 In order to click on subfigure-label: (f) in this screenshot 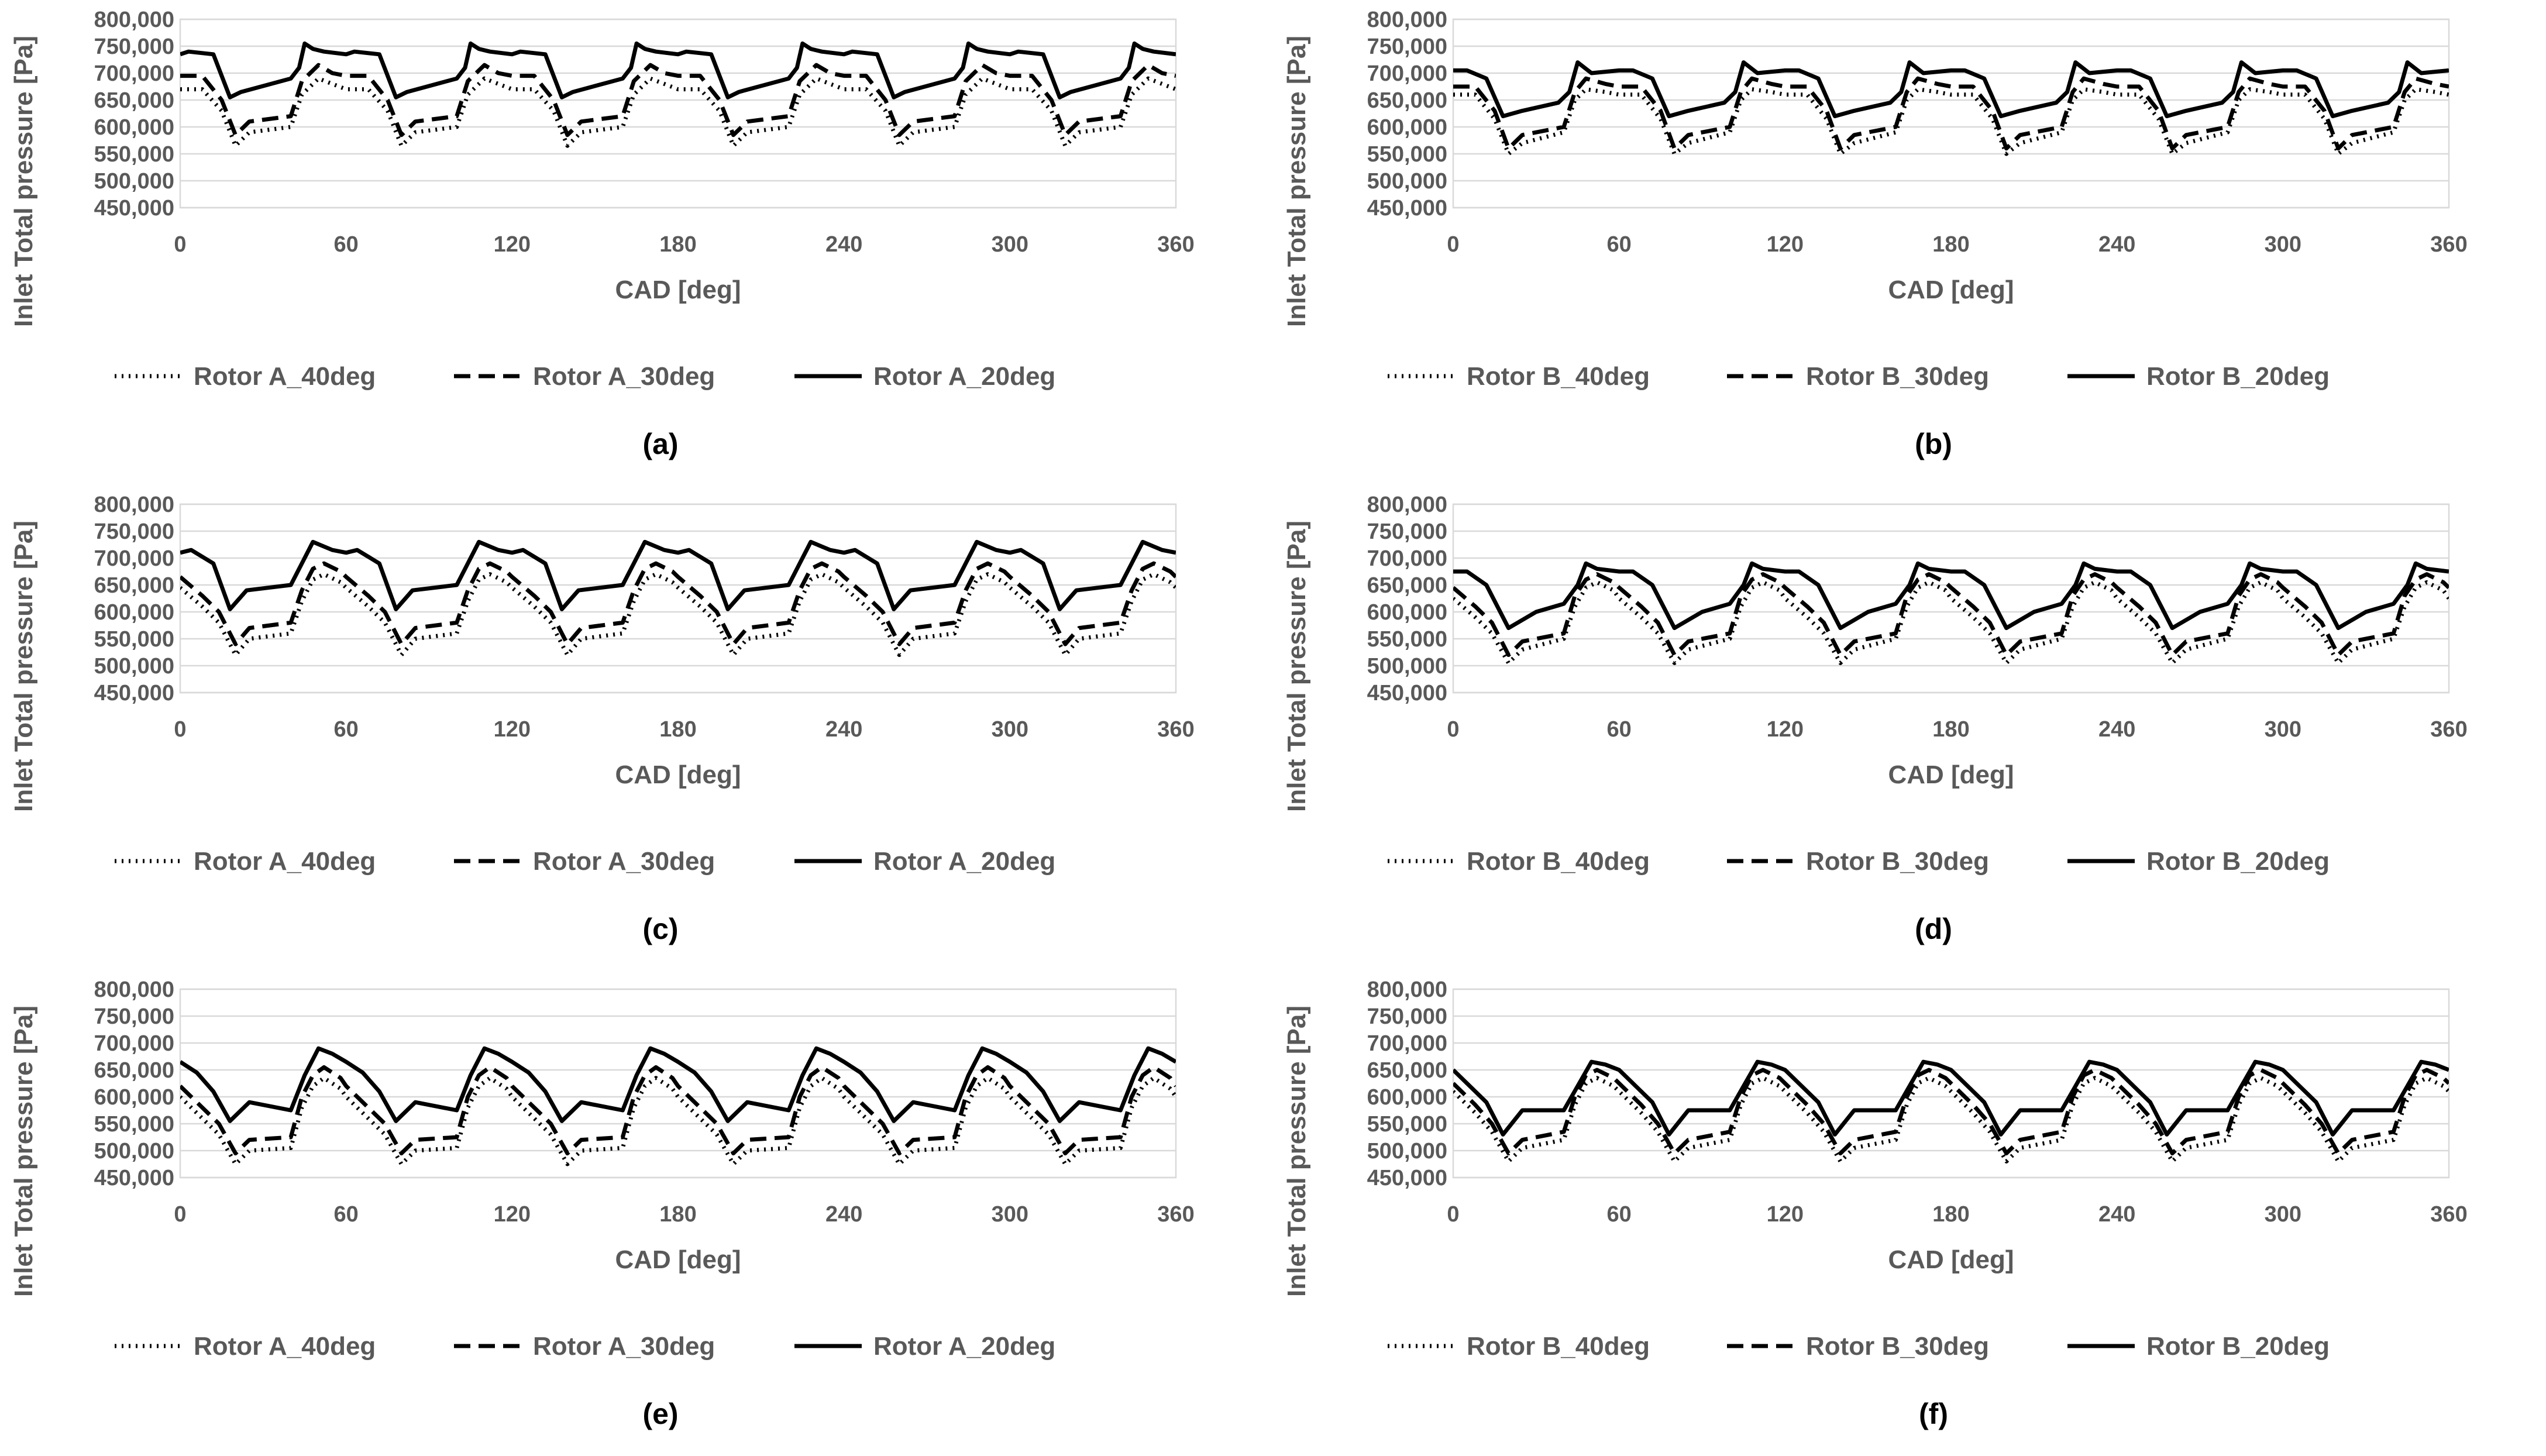, I will do `click(1933, 1414)`.